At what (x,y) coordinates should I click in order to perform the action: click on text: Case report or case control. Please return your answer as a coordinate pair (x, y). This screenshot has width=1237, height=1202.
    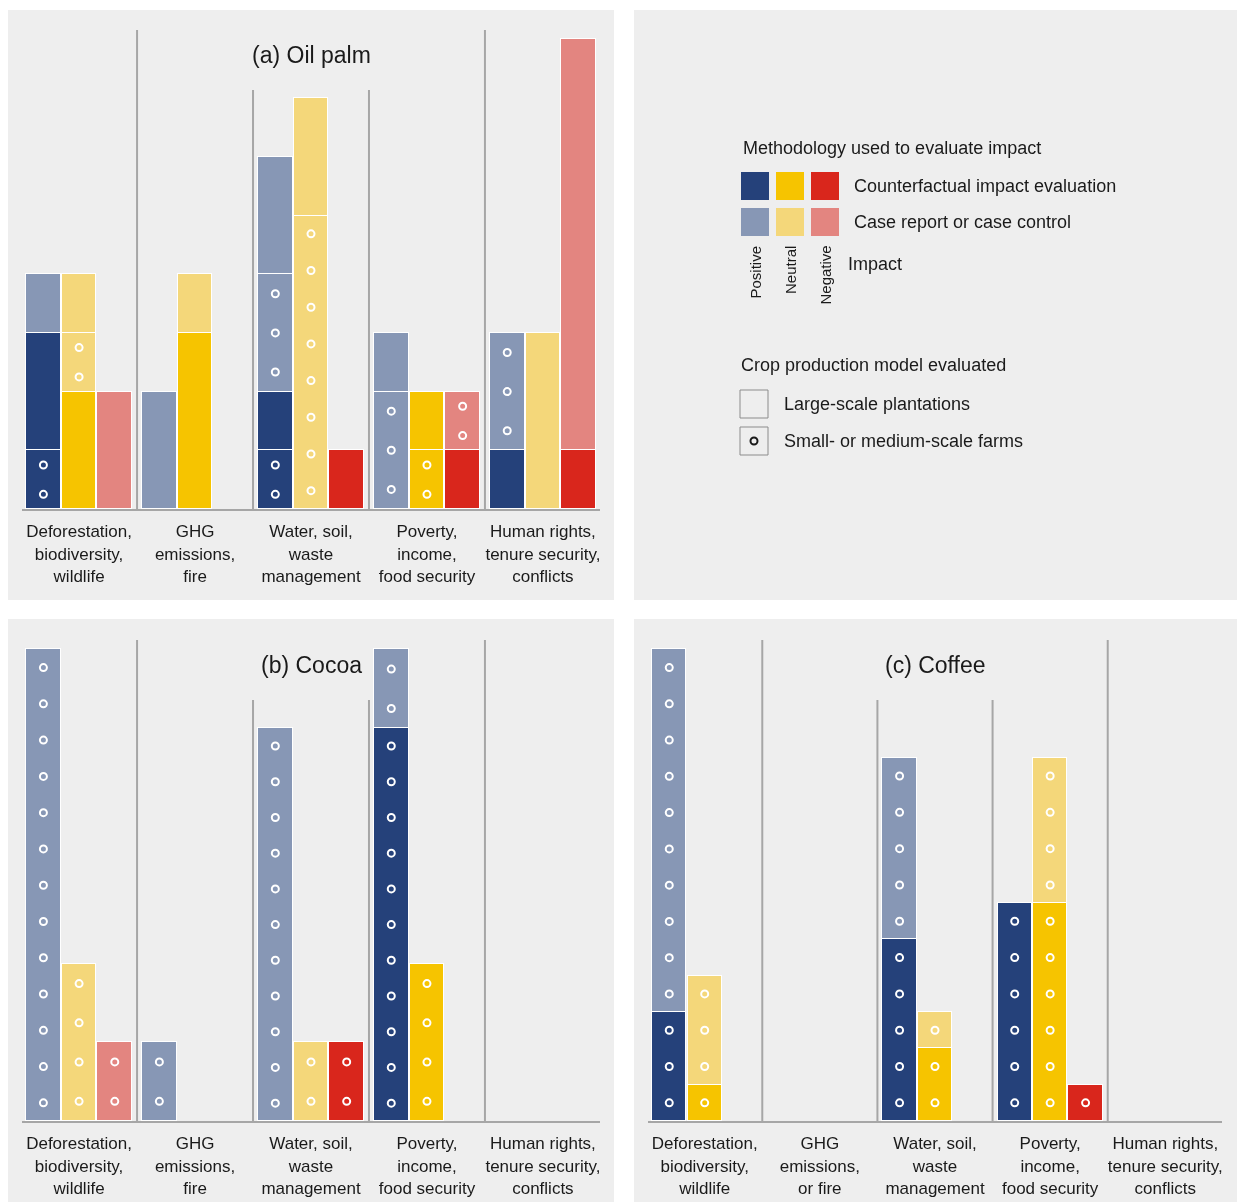
    Looking at the image, I should click on (963, 222).